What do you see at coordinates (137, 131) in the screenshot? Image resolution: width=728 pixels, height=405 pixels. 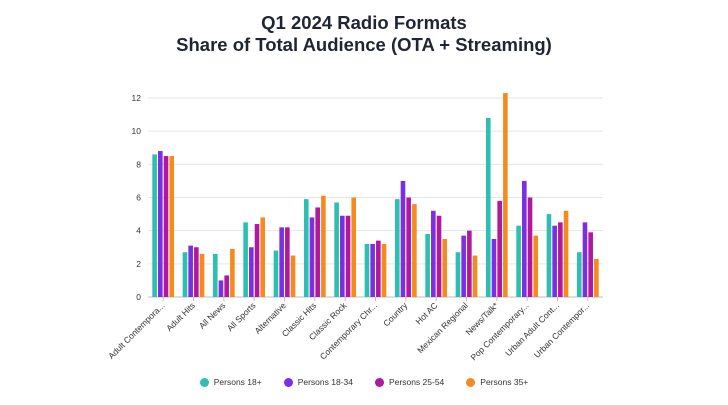 I see `y-tick-label: 10` at bounding box center [137, 131].